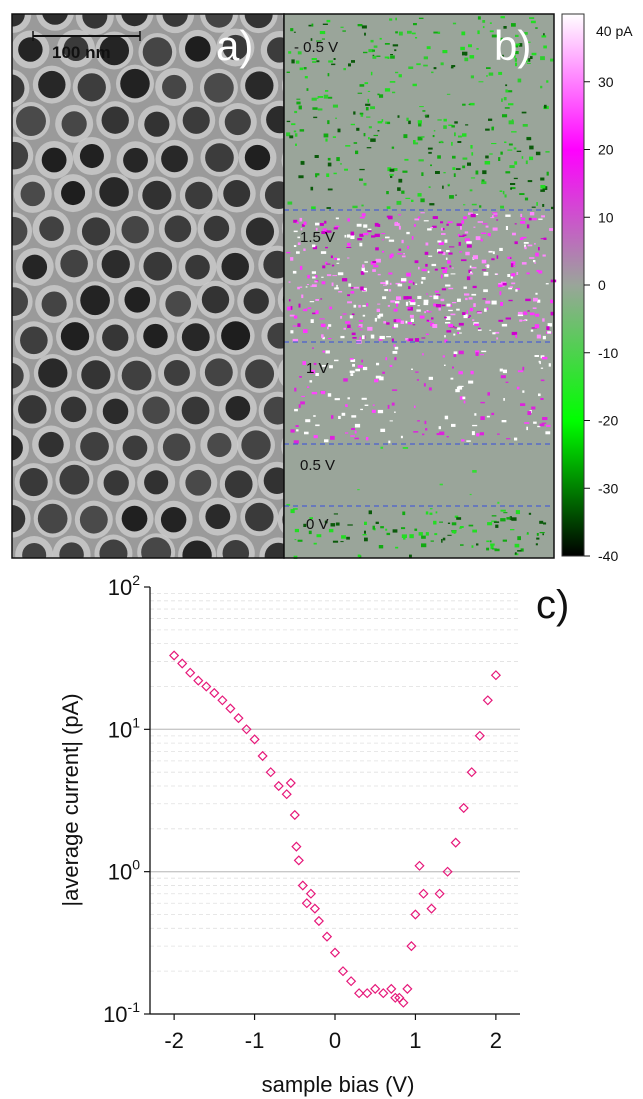 This screenshot has height=1099, width=643. What do you see at coordinates (317, 465) in the screenshot?
I see `bias-label: 0.5 V` at bounding box center [317, 465].